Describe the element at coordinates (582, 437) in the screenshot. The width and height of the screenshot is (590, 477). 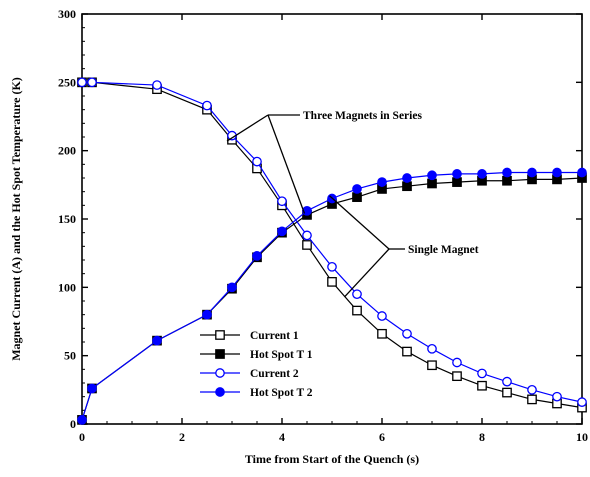
I see `x-tick-label: 10` at that location.